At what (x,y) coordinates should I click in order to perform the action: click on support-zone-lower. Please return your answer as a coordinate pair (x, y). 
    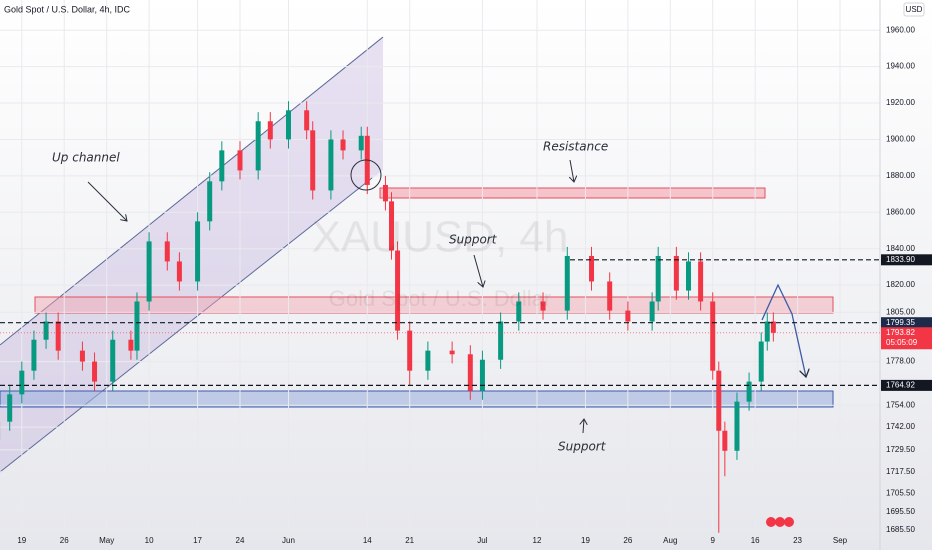
    Looking at the image, I should click on (417, 399).